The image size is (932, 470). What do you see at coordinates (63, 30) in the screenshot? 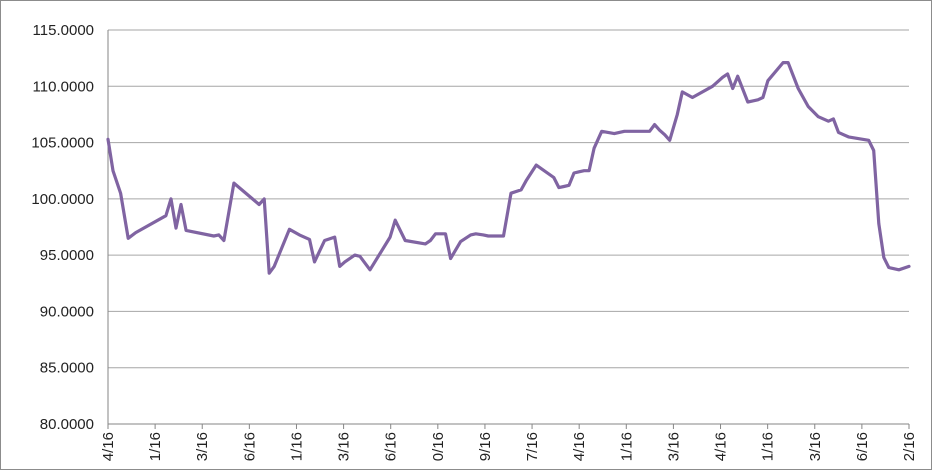
I see `y-tick-label: 115.0000` at bounding box center [63, 30].